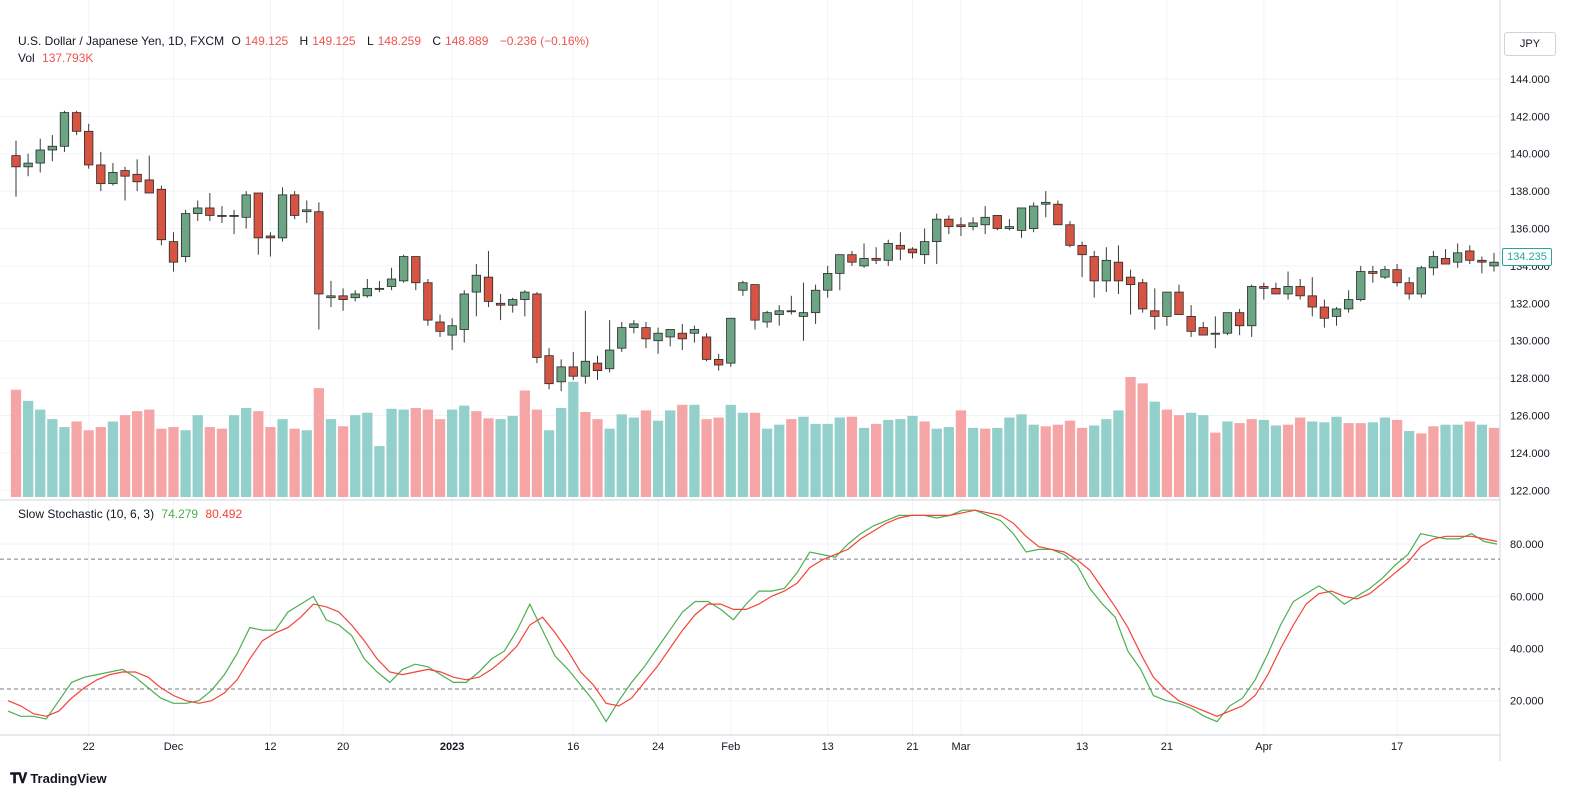 The height and width of the screenshot is (811, 1595). Describe the element at coordinates (224, 514) in the screenshot. I see `stochastic-d-value: 80.492` at that location.